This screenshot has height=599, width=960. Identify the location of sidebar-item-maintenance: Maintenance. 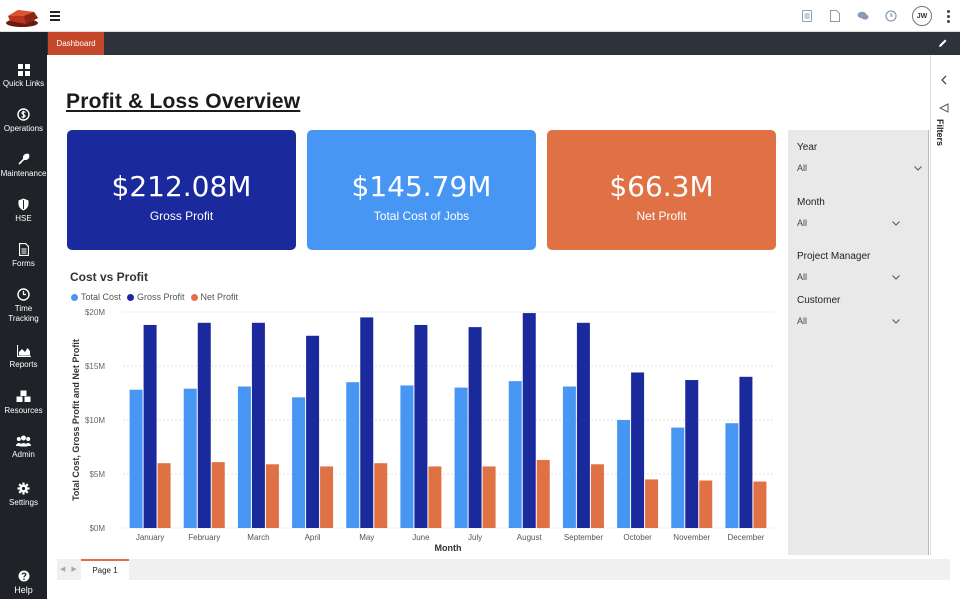
(23, 166).